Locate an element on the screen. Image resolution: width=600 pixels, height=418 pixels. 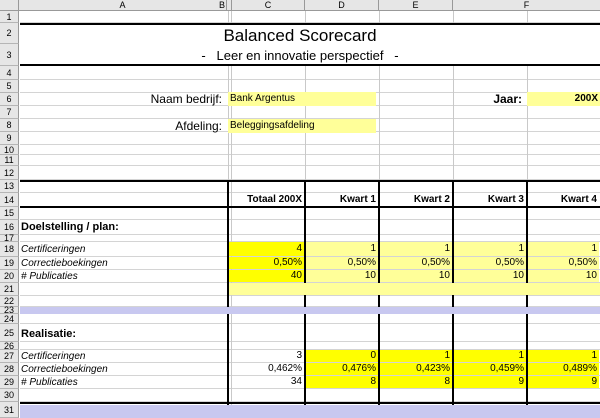
row-header: 30 is located at coordinates (9, 395).